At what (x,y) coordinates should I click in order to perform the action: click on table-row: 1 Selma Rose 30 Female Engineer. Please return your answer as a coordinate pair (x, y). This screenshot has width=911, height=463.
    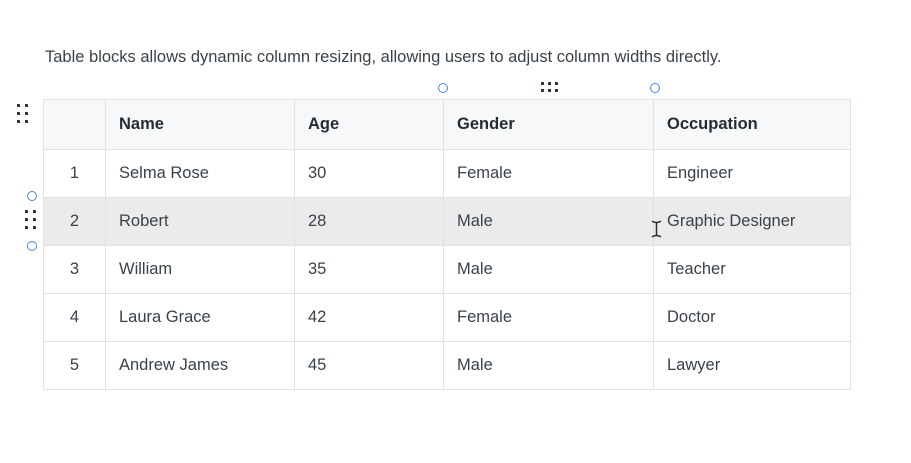
    Looking at the image, I should click on (447, 173).